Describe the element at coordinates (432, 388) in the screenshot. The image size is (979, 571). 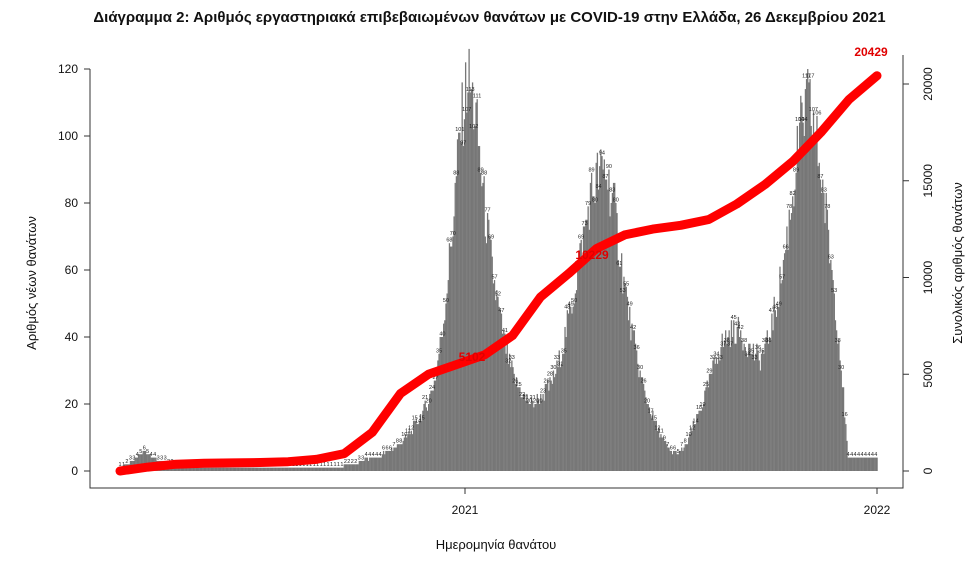
I see `bar-value-label: 24` at that location.